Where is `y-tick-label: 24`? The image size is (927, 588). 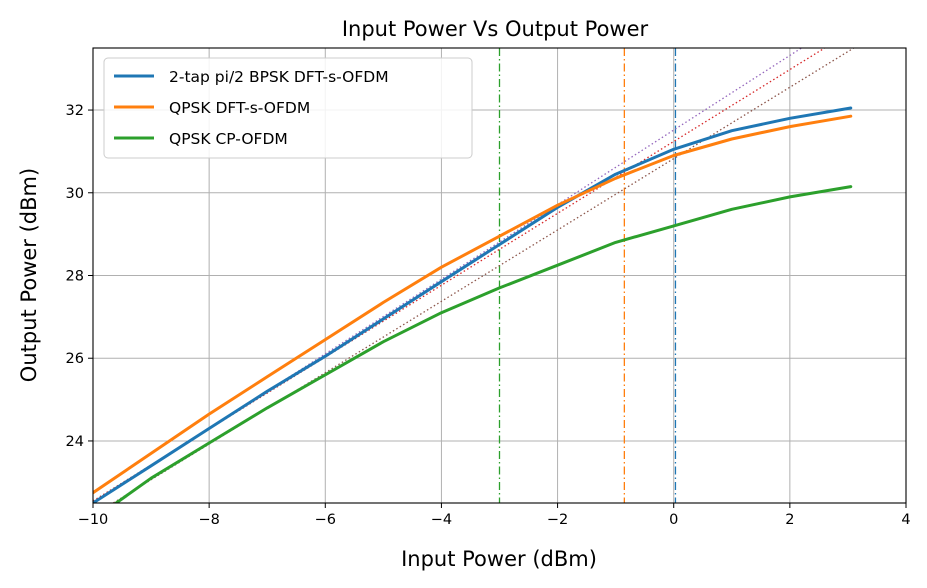 y-tick-label: 24 is located at coordinates (75, 442).